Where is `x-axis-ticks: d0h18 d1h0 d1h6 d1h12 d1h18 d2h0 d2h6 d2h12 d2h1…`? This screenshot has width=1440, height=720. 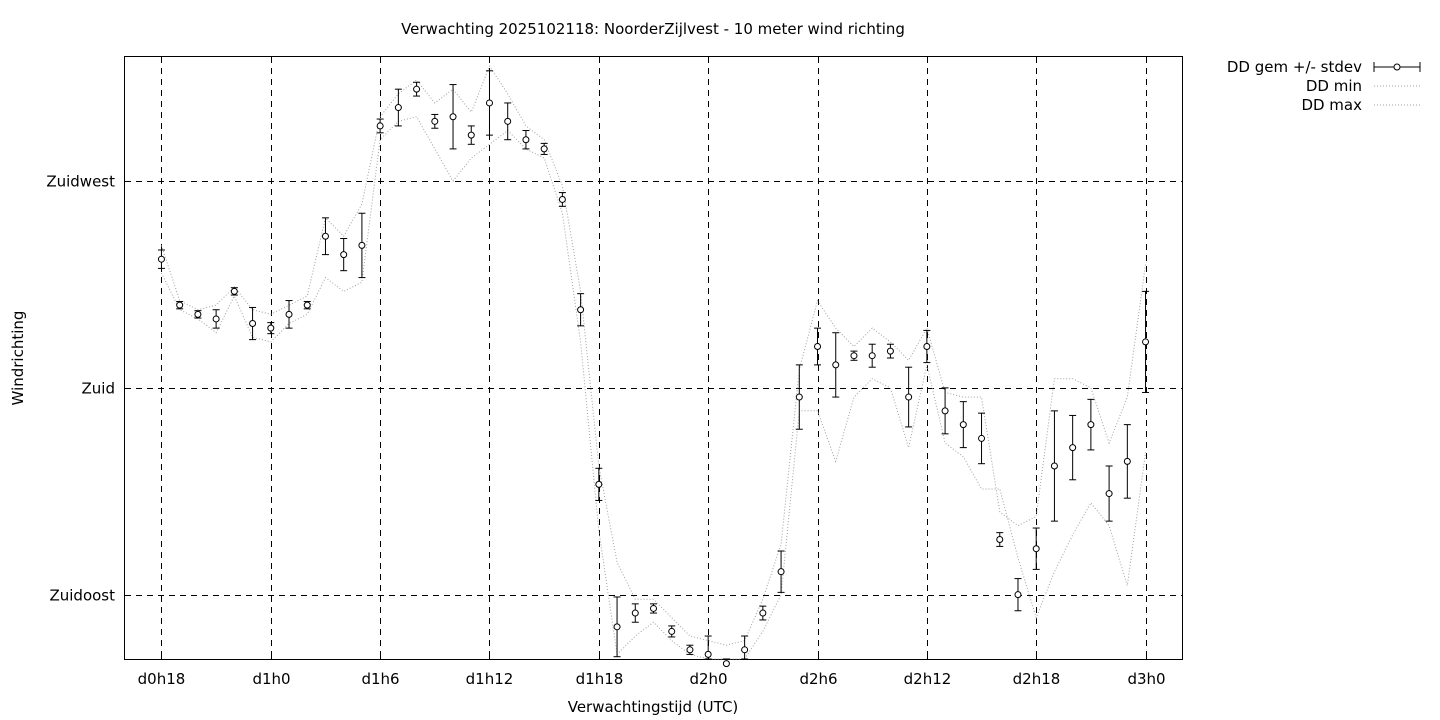 x-axis-ticks: d0h18 d1h0 d1h6 d1h12 d1h18 d2h0 d2h6 d2h12 d2h1… is located at coordinates (652, 670).